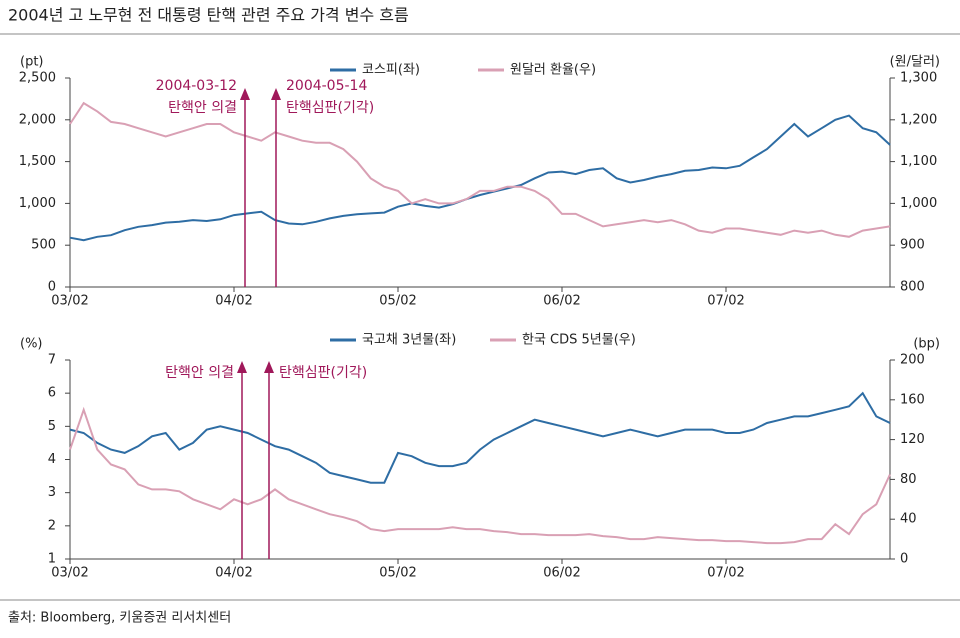  Describe the element at coordinates (912, 287) in the screenshot. I see `y2-tick-label: 800` at that location.